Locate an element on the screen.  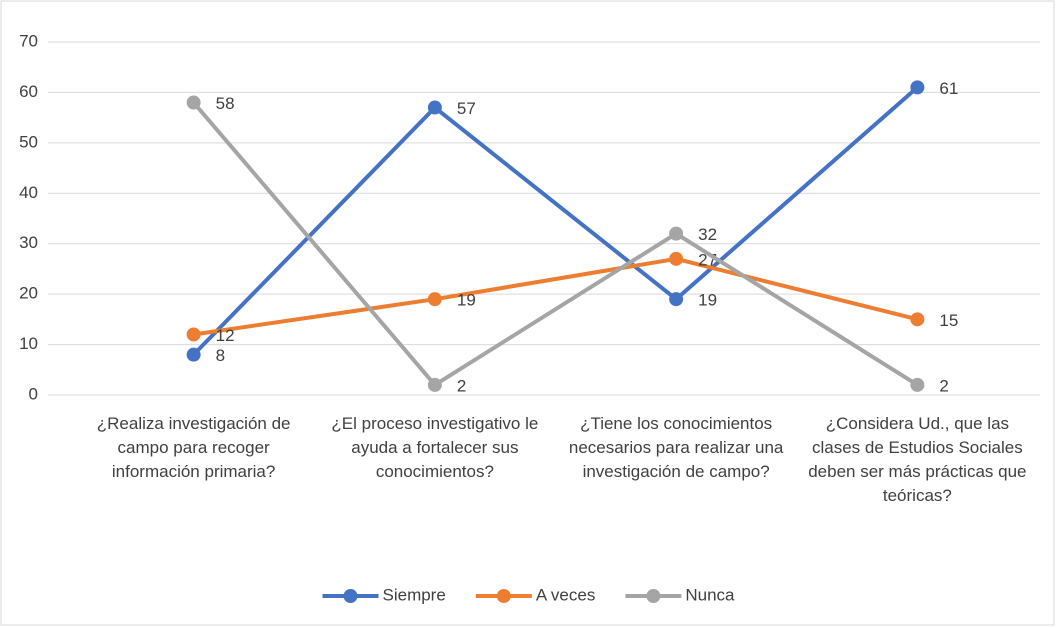
legend-label: Nunca is located at coordinates (710, 594).